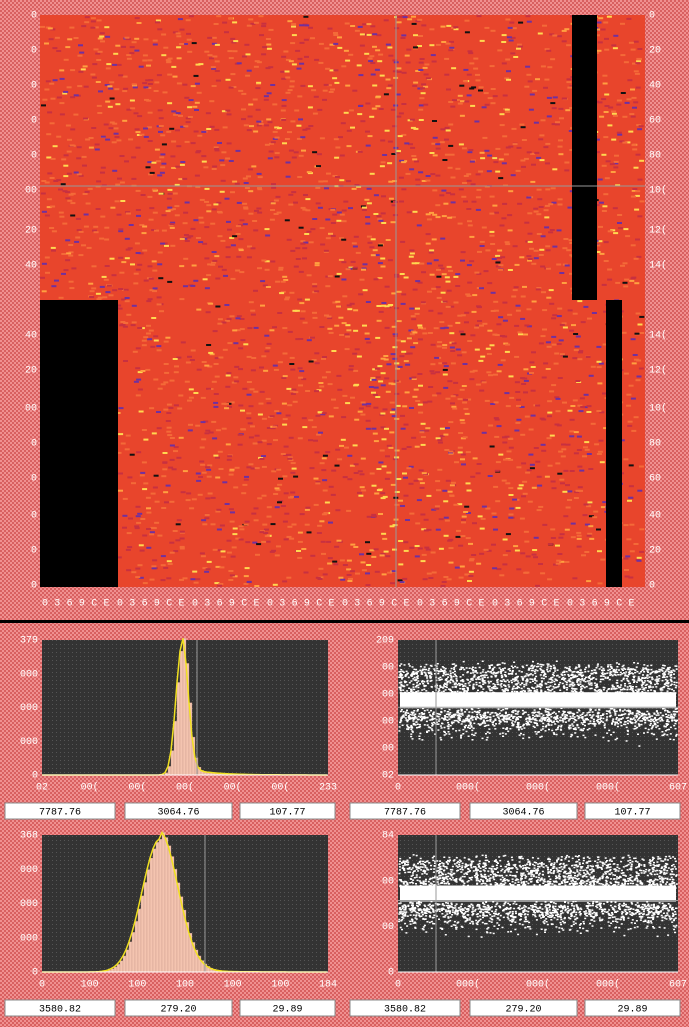 Image resolution: width=689 pixels, height=1027 pixels. I want to click on y-label: 60, so click(655, 121).